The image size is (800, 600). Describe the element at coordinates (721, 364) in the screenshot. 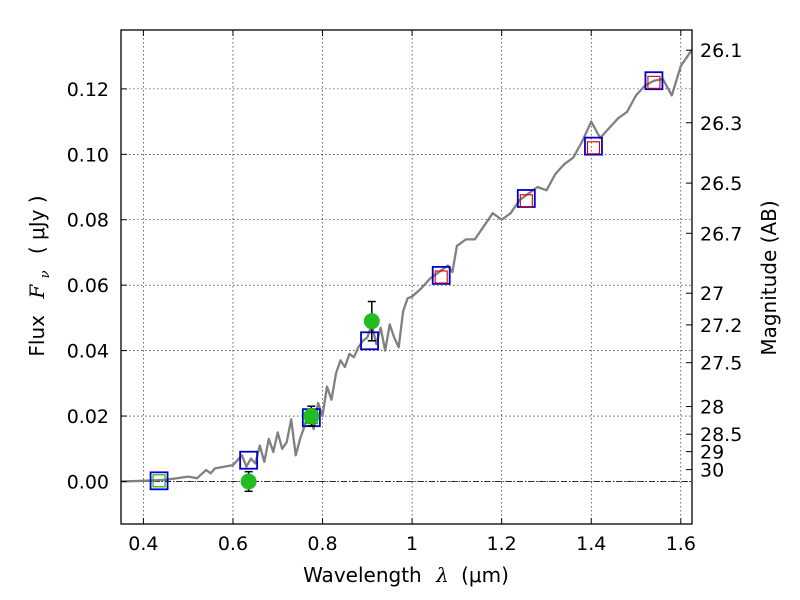

I see `y2-tick-label: 27.5` at that location.